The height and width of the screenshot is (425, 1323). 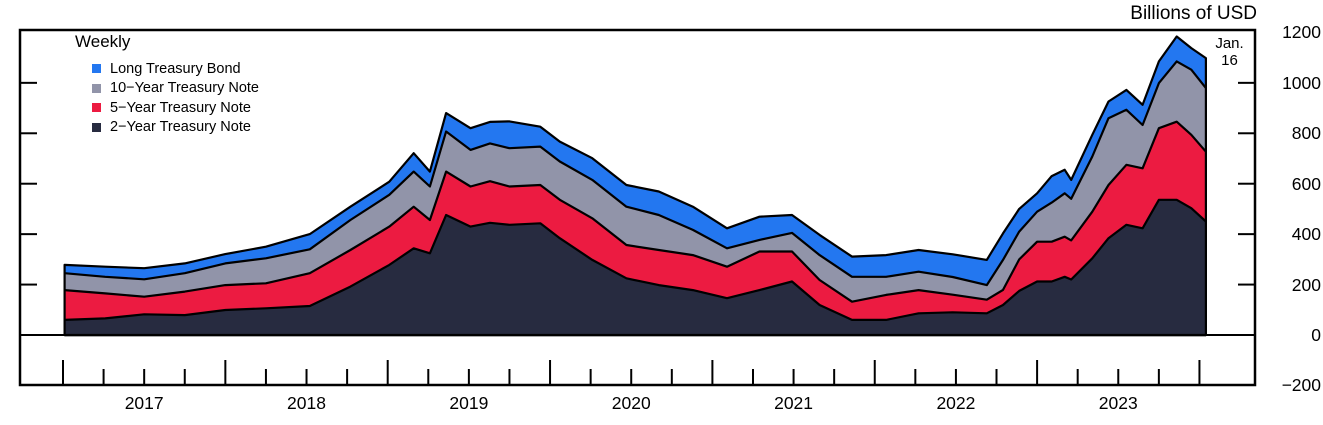 I want to click on legend-item-label: 10−Year Treasury Note, so click(x=184, y=88).